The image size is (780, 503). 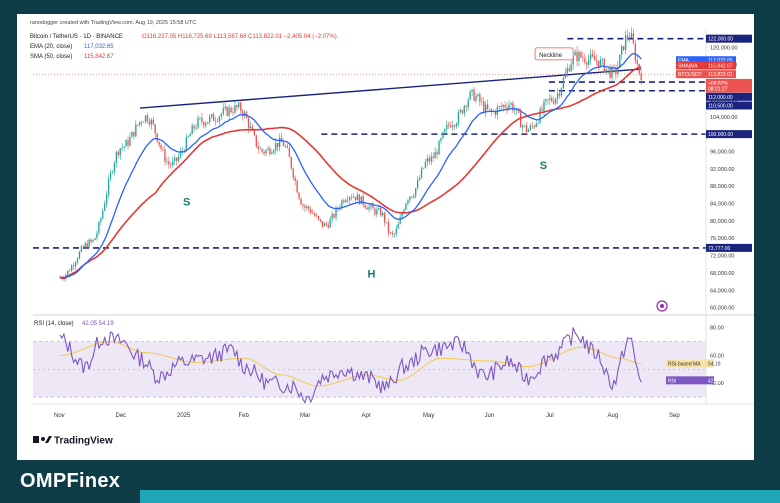 What do you see at coordinates (684, 61) in the screenshot?
I see `price-tag-label: EMA` at bounding box center [684, 61].